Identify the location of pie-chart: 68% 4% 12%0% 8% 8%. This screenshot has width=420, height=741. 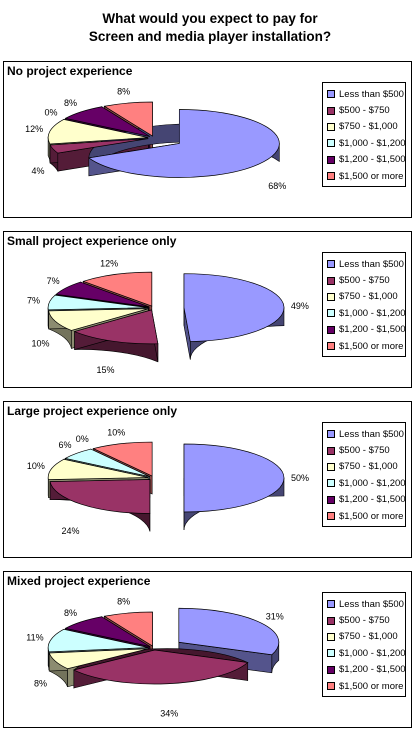
(155, 138).